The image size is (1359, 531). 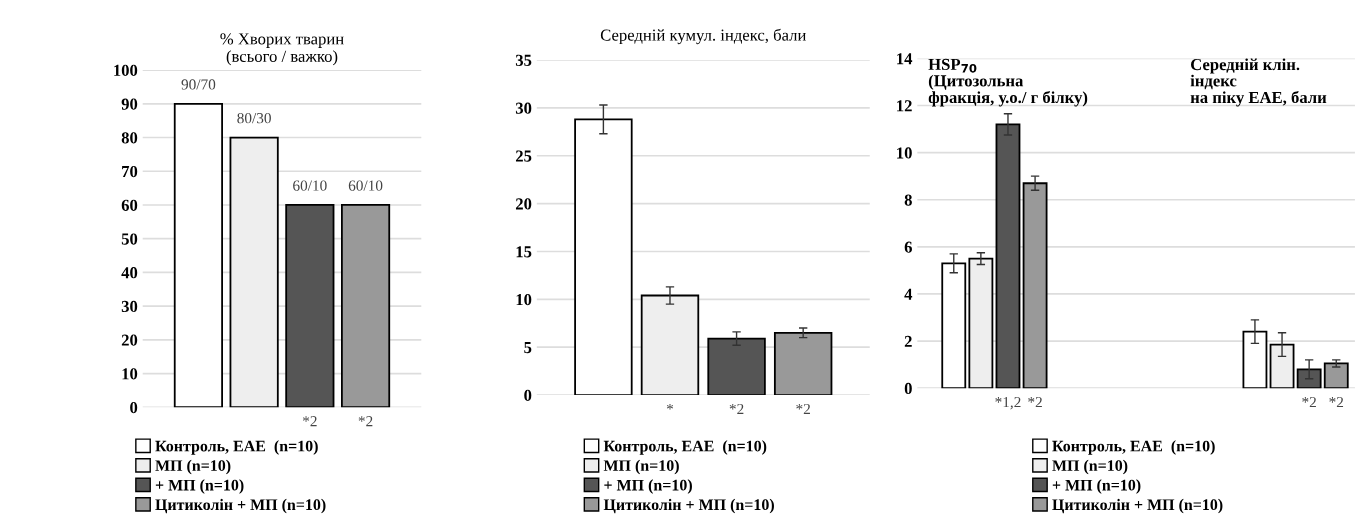 What do you see at coordinates (129, 104) in the screenshot?
I see `y-tick-label: 90` at bounding box center [129, 104].